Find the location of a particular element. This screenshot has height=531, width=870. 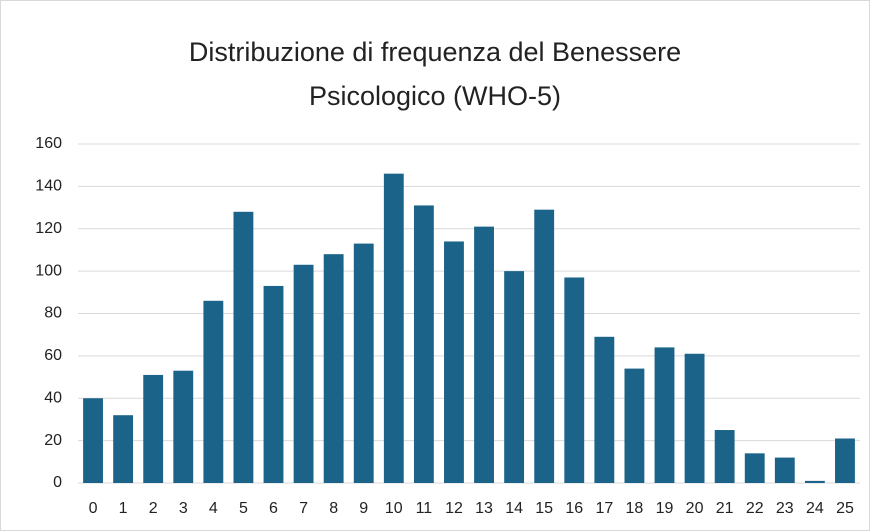

x-tick-label: 17 is located at coordinates (604, 508).